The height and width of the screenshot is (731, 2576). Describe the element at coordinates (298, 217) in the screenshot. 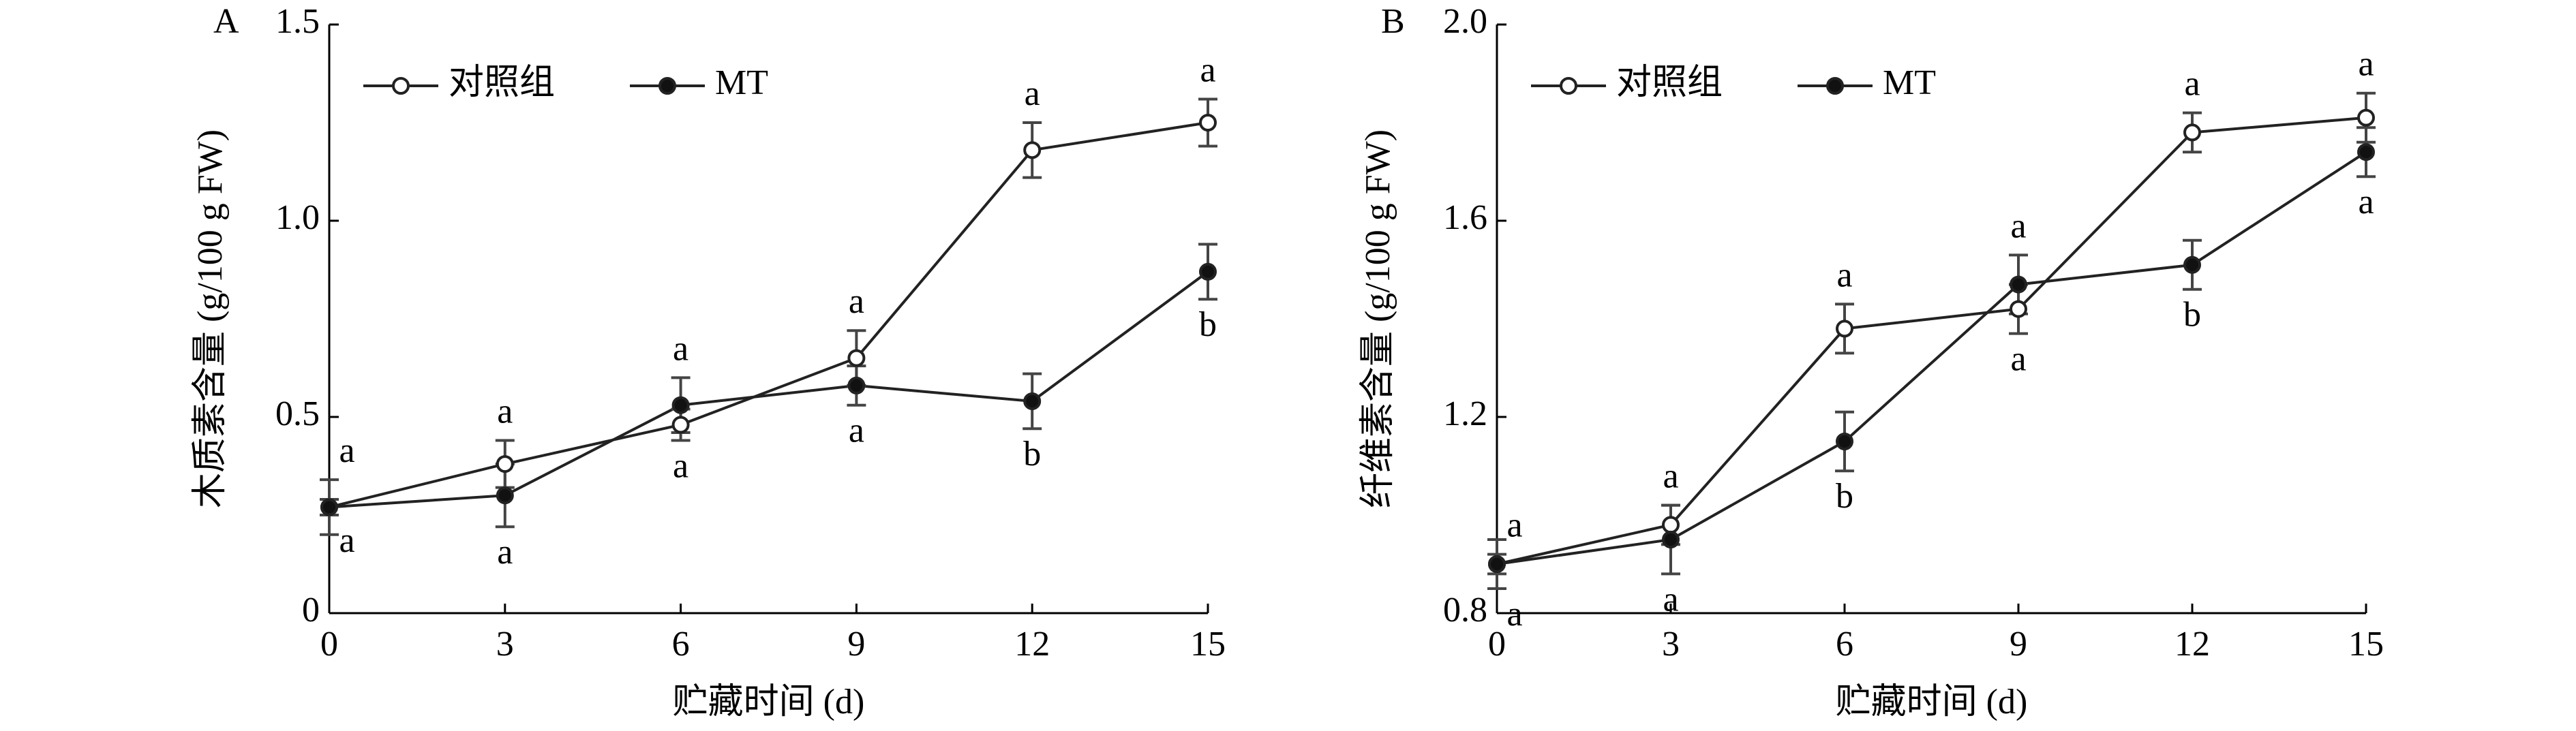

I see `y-tick-label: 1.0` at that location.